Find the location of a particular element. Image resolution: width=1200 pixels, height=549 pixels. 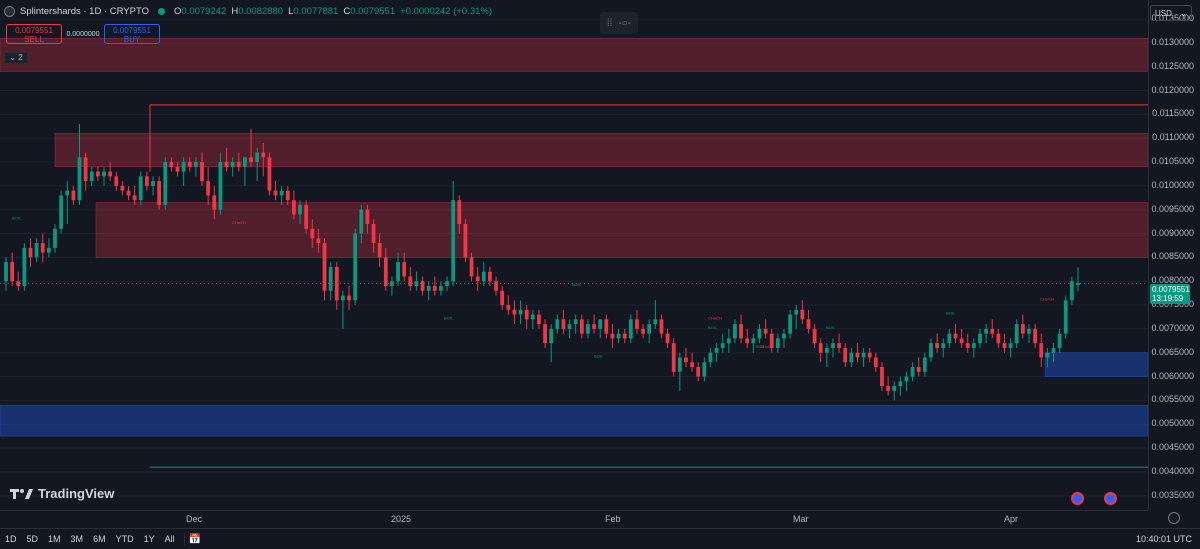

range-3m: 3M is located at coordinates (77, 539).